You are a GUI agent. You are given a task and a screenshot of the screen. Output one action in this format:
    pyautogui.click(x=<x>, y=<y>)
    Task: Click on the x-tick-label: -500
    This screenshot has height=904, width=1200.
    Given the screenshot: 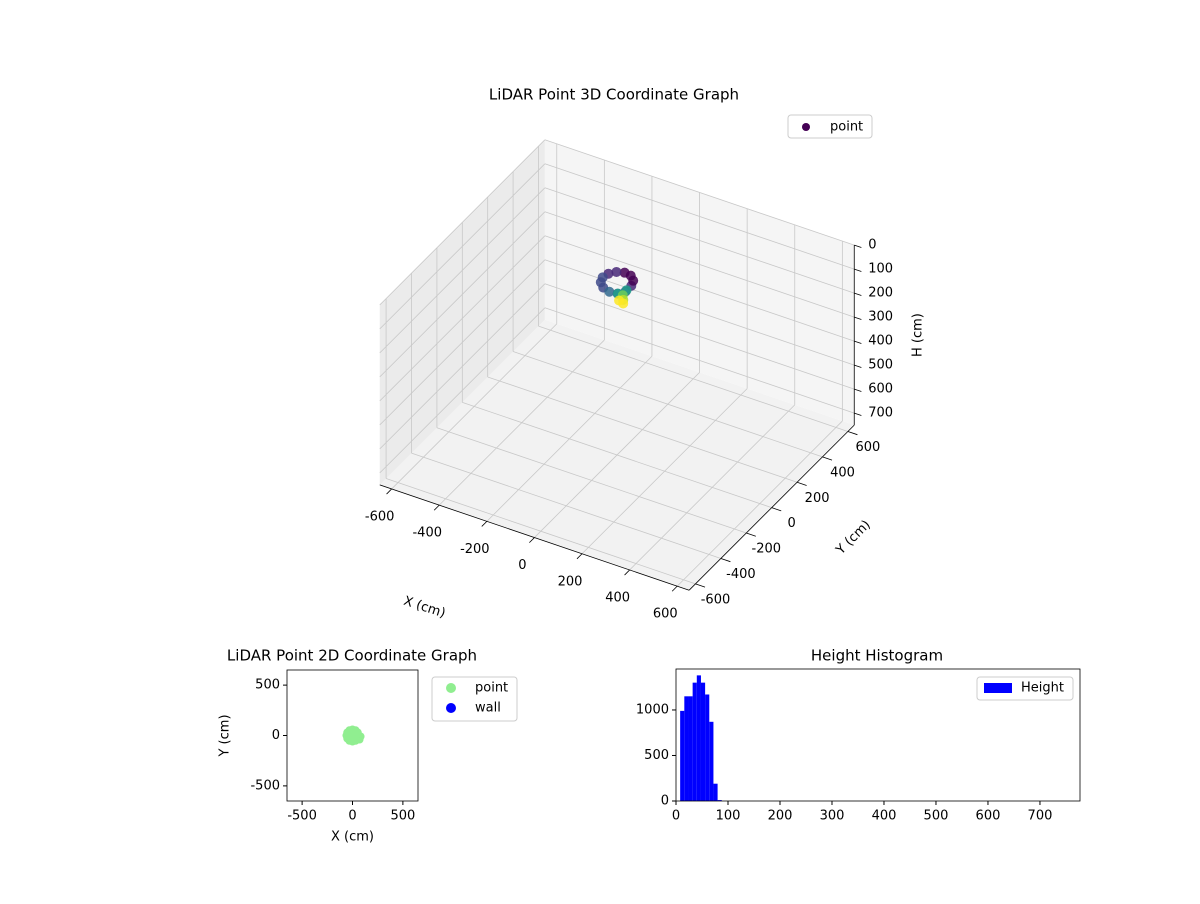 What is the action you would take?
    pyautogui.click(x=302, y=816)
    